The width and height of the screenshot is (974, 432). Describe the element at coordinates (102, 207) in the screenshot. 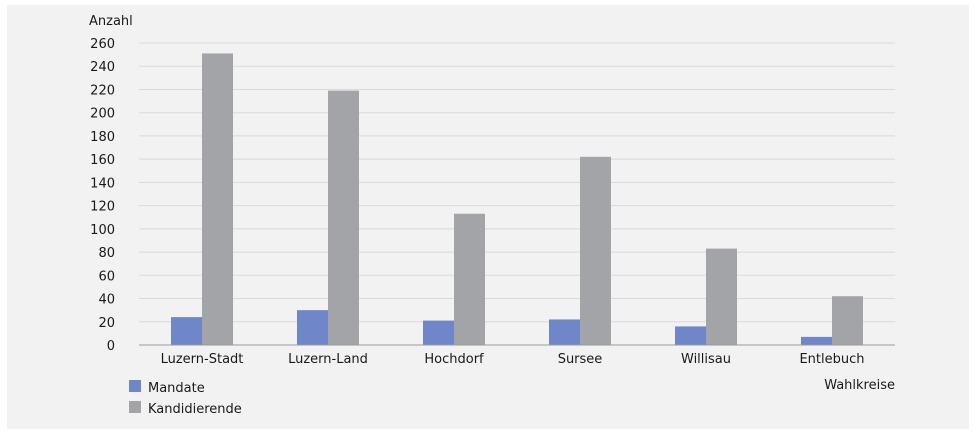

I see `y-tick-label: 120` at that location.